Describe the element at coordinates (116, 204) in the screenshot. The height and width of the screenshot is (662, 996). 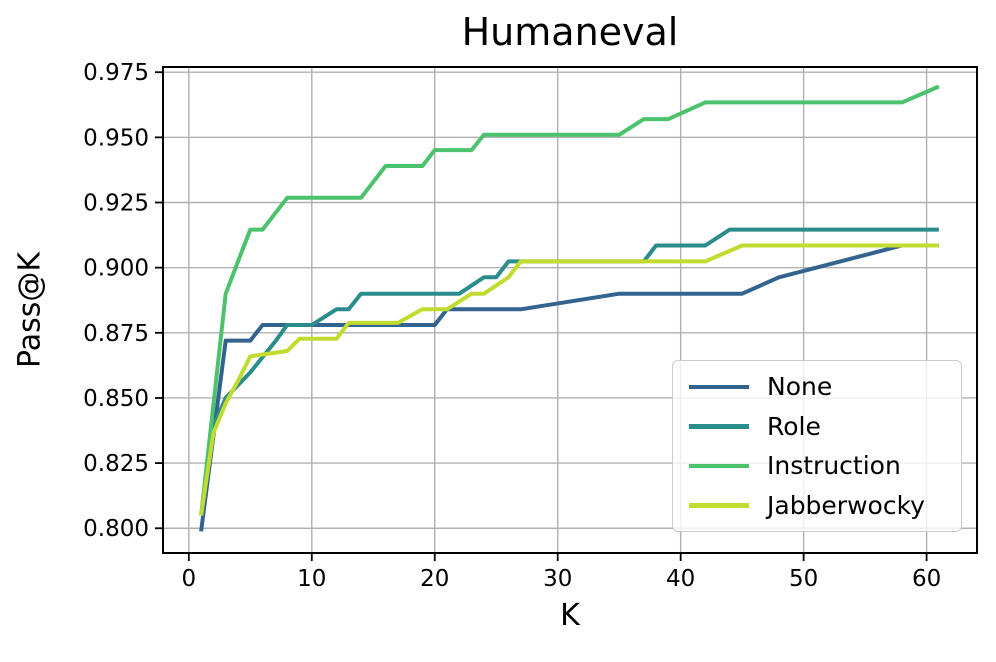
I see `y-tick-label: 0.925` at that location.